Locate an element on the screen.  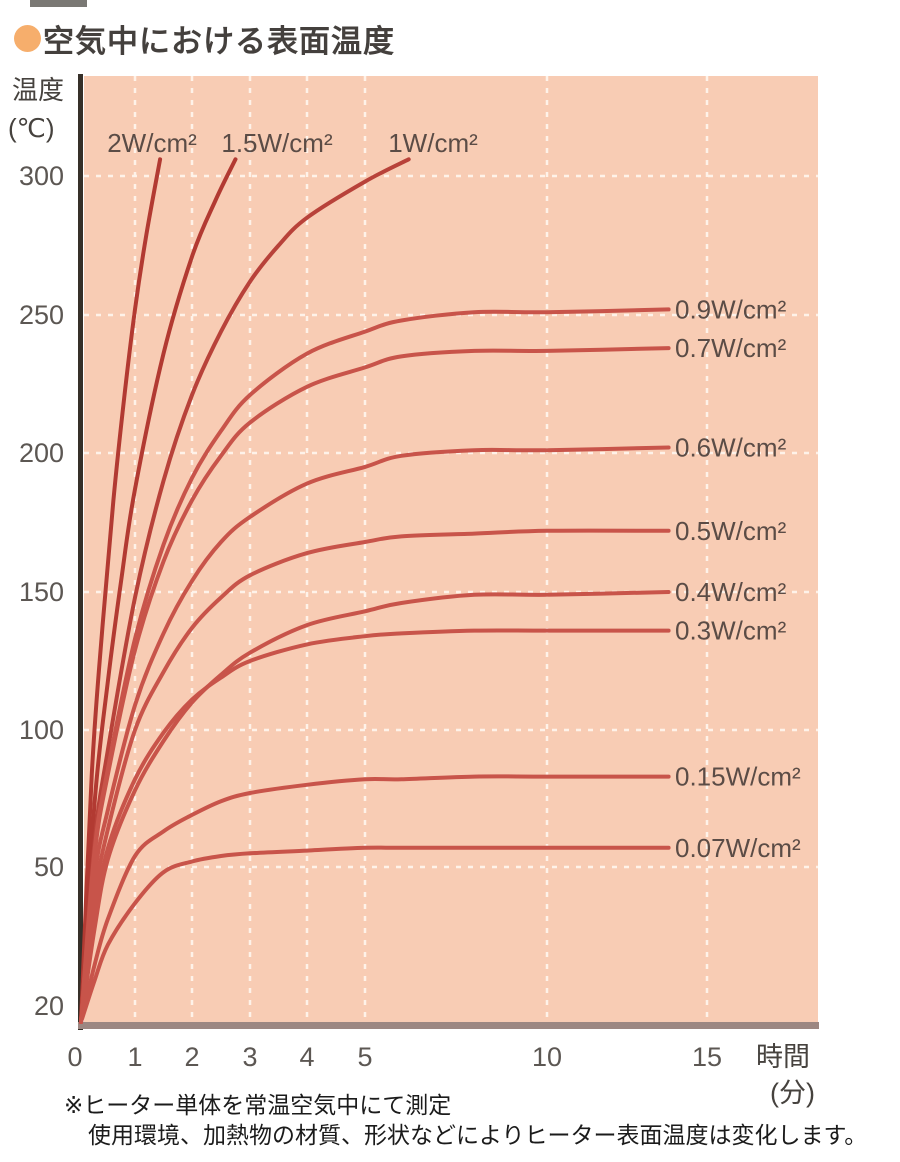
footnote-measurement: ※ヒーター単体を常温空気中にて測定 is located at coordinates (258, 1105).